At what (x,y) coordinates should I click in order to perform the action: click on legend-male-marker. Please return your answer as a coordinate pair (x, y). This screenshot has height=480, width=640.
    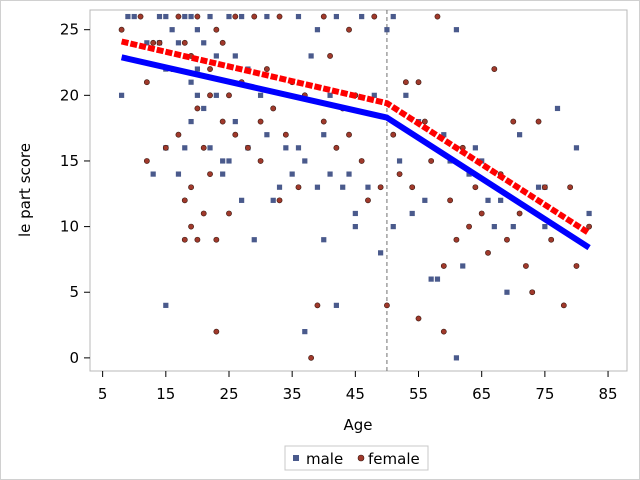
    Looking at the image, I should click on (296, 458).